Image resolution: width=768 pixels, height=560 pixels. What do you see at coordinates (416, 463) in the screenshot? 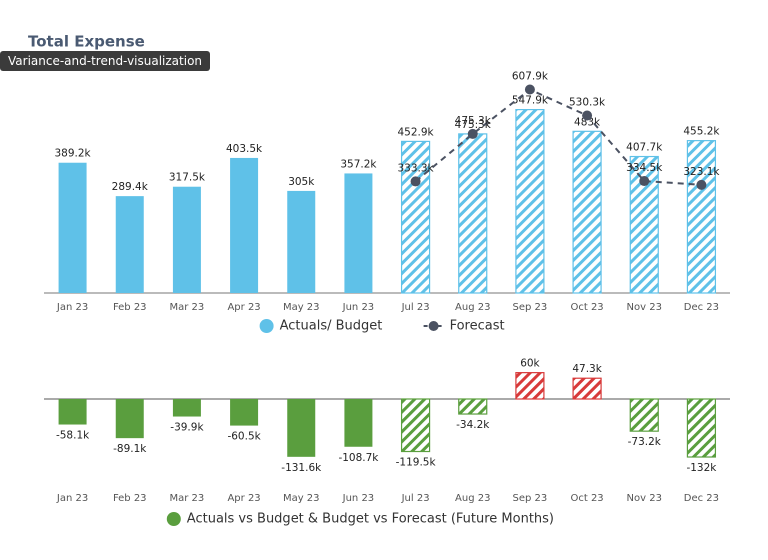
I see `data-label: -119.5k` at bounding box center [416, 463].